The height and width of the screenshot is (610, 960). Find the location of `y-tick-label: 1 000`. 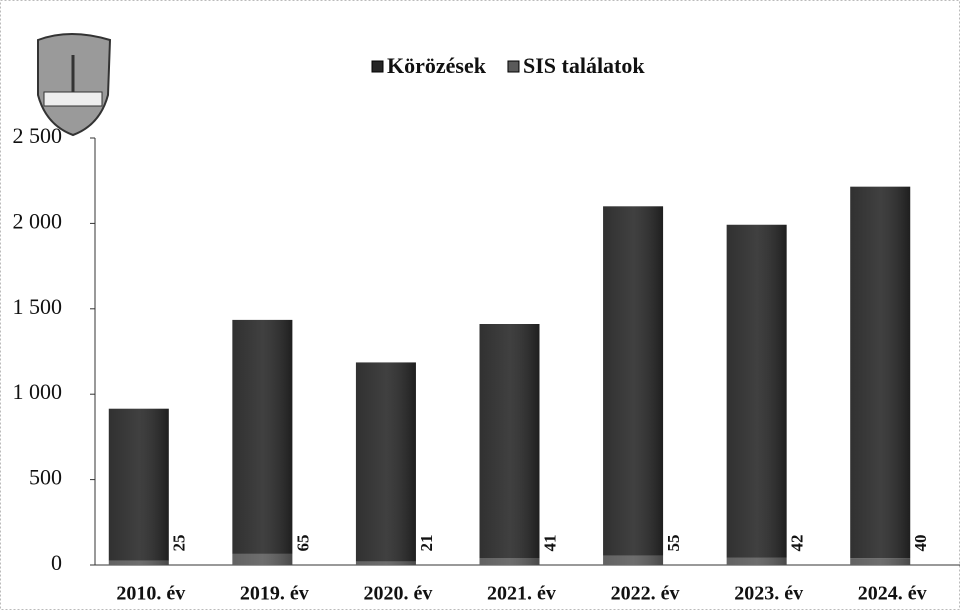

y-tick-label: 1 000 is located at coordinates (38, 391).